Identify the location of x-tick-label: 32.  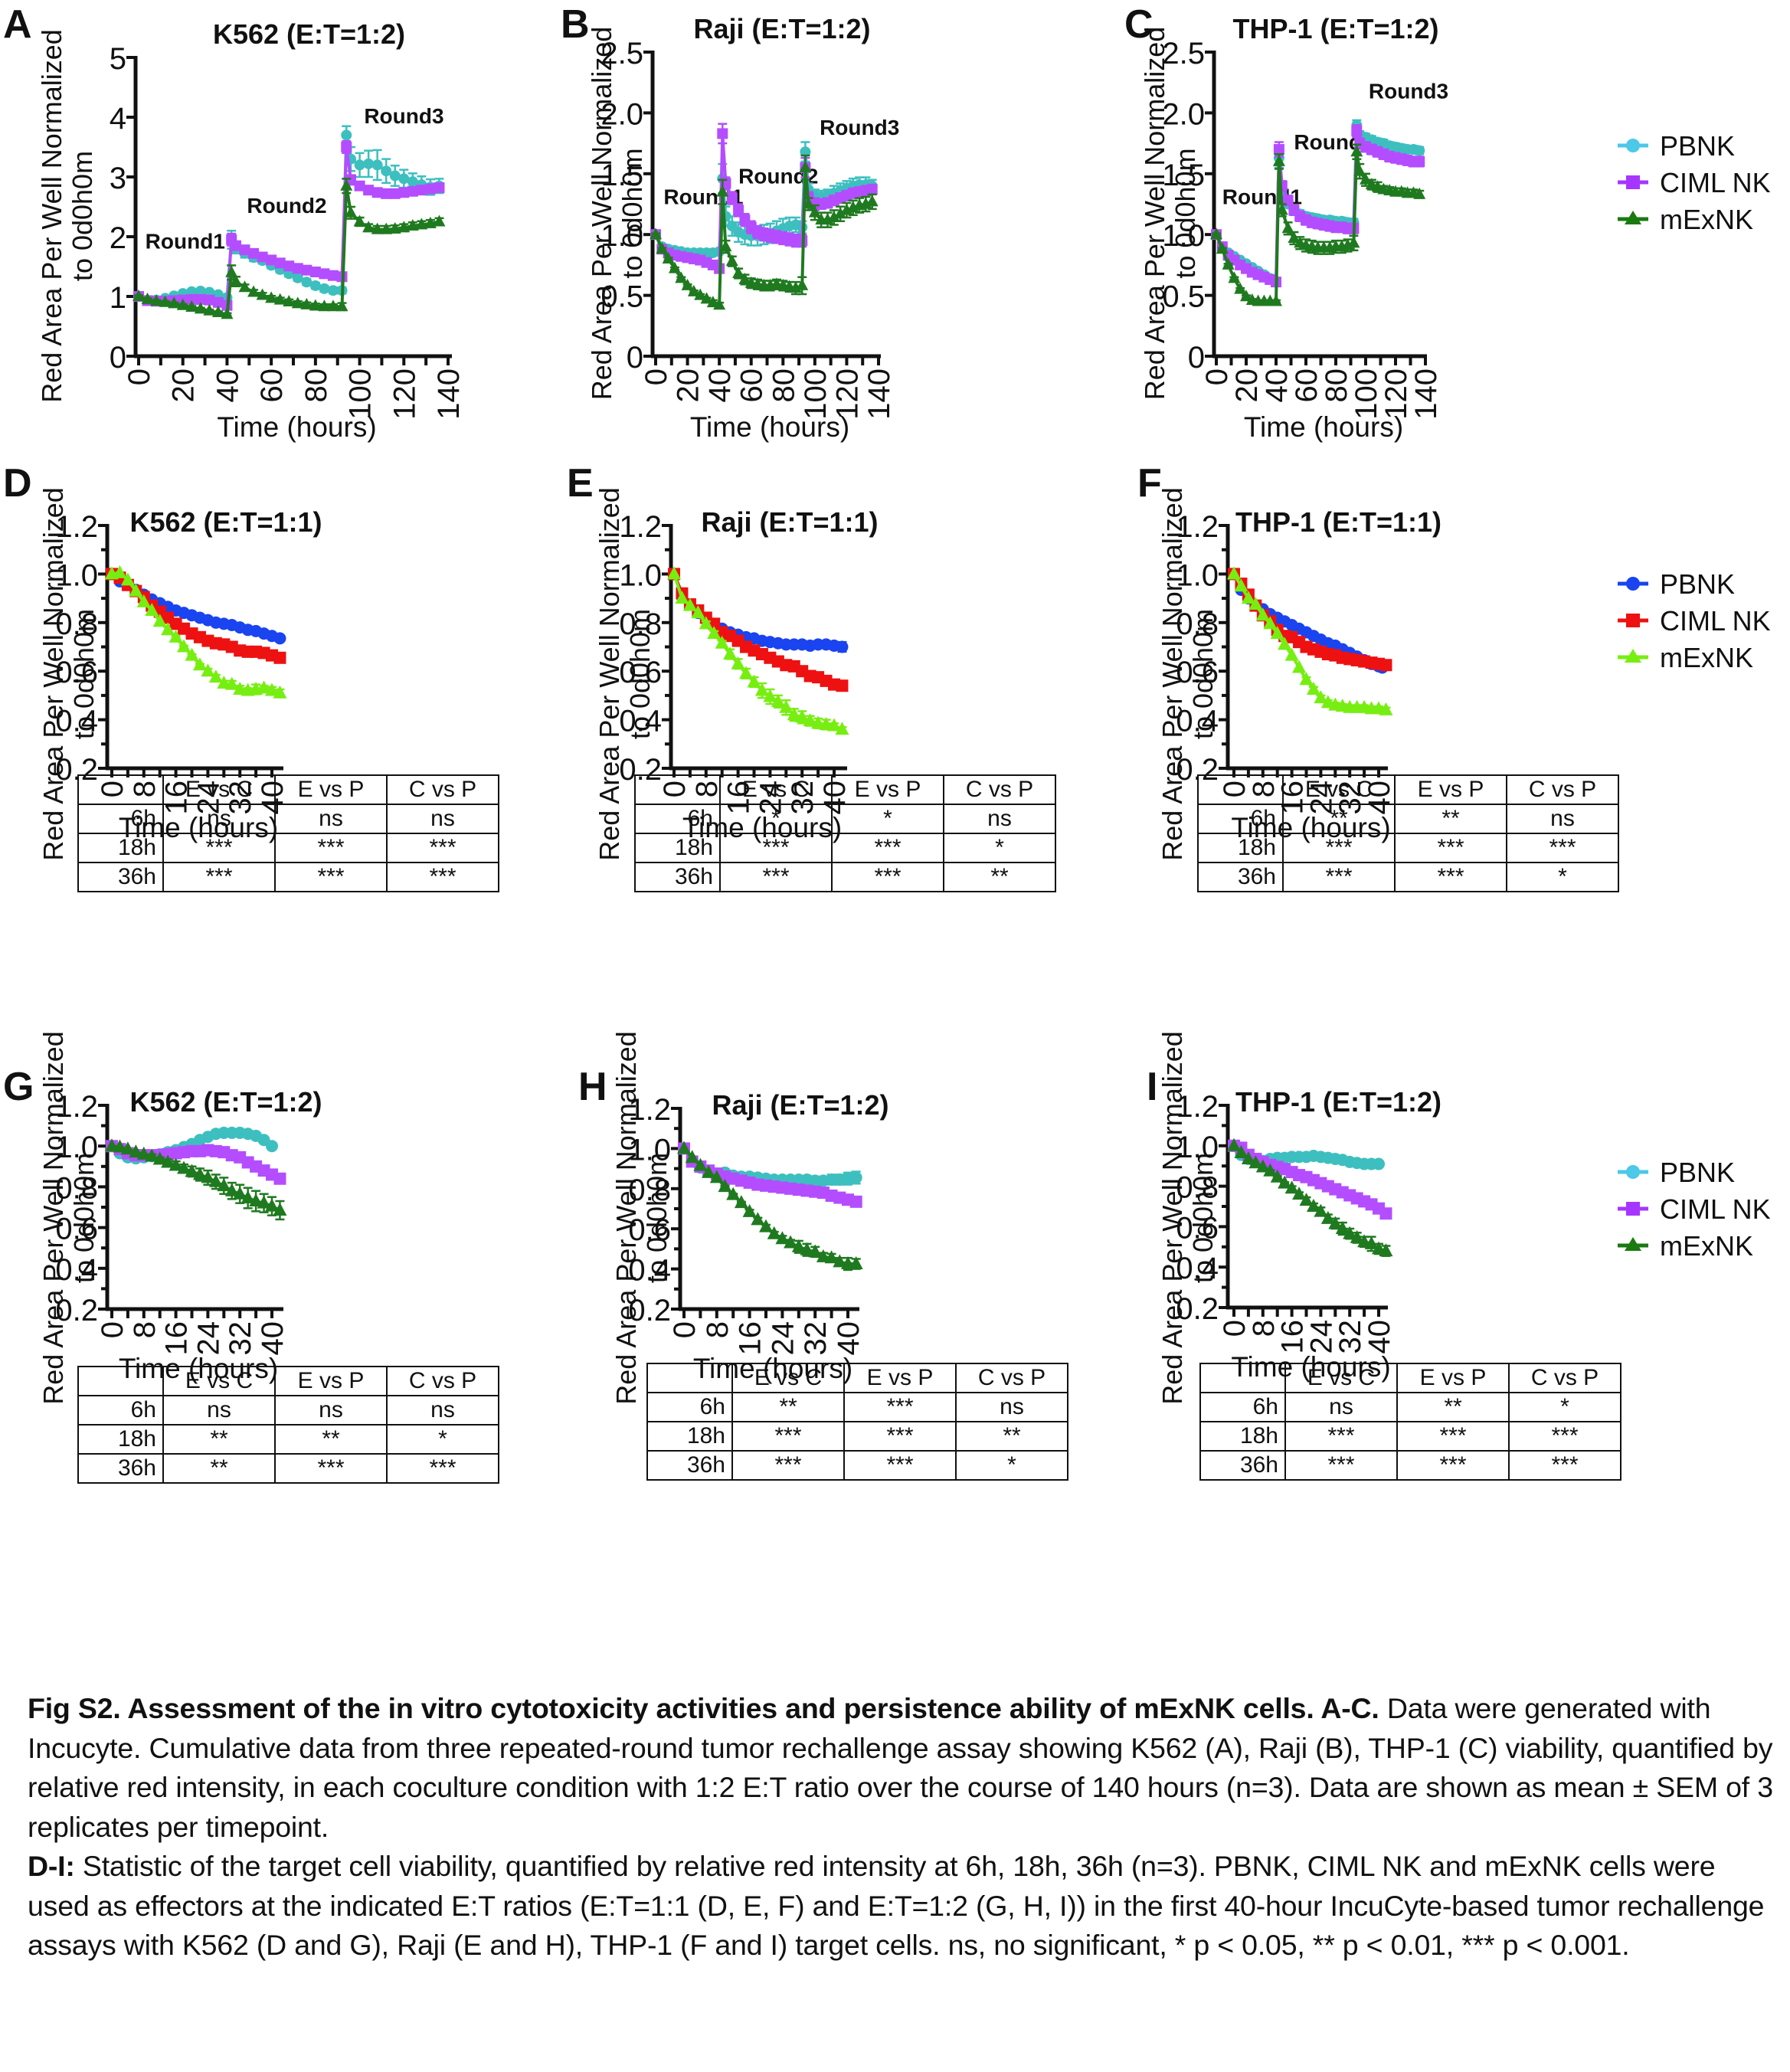
(1351, 1337).